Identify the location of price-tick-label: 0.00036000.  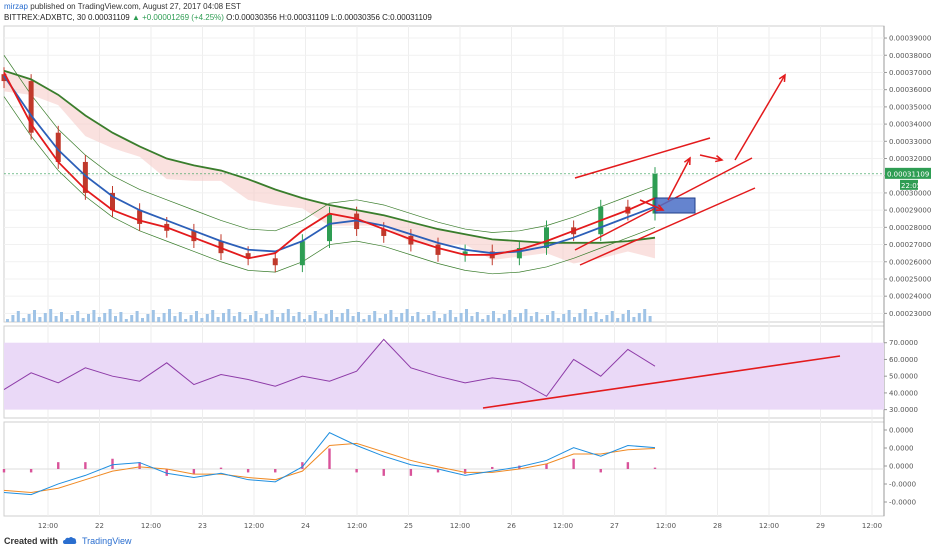
(910, 90).